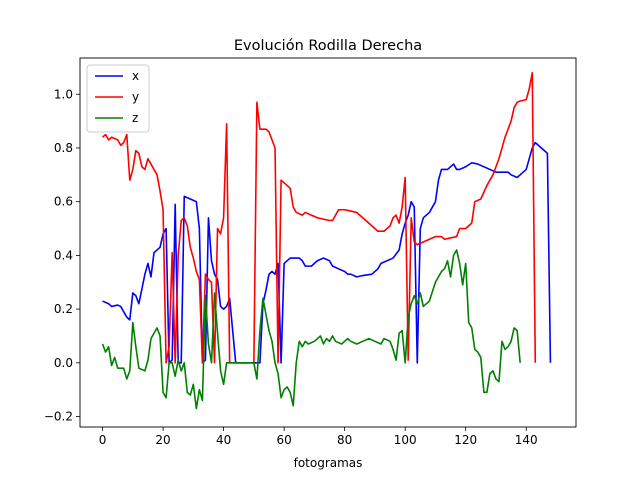 The width and height of the screenshot is (640, 484). Describe the element at coordinates (135, 97) in the screenshot. I see `legend-label-y: y` at that location.